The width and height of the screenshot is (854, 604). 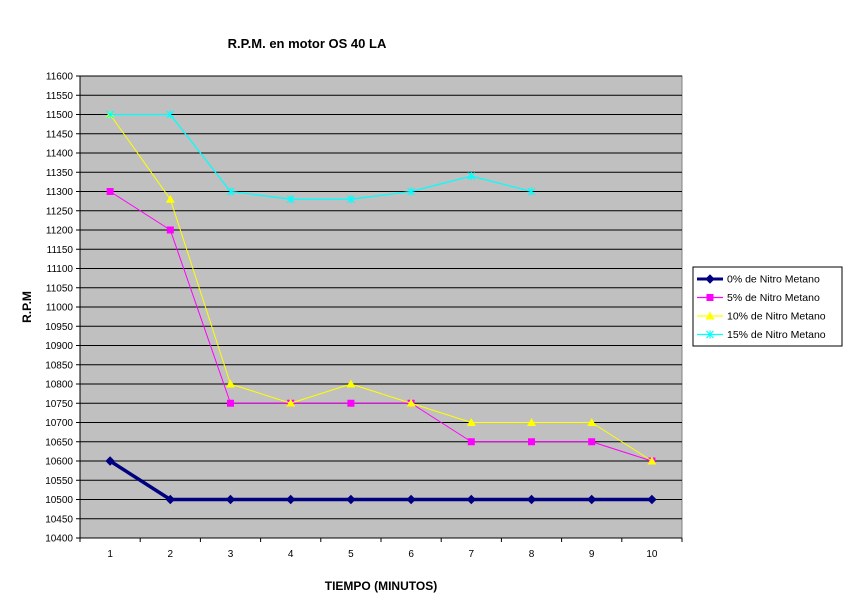 What do you see at coordinates (381, 549) in the screenshot?
I see `x-axis-ticks: 1 2 3 4 5 6 7 8 9 10` at bounding box center [381, 549].